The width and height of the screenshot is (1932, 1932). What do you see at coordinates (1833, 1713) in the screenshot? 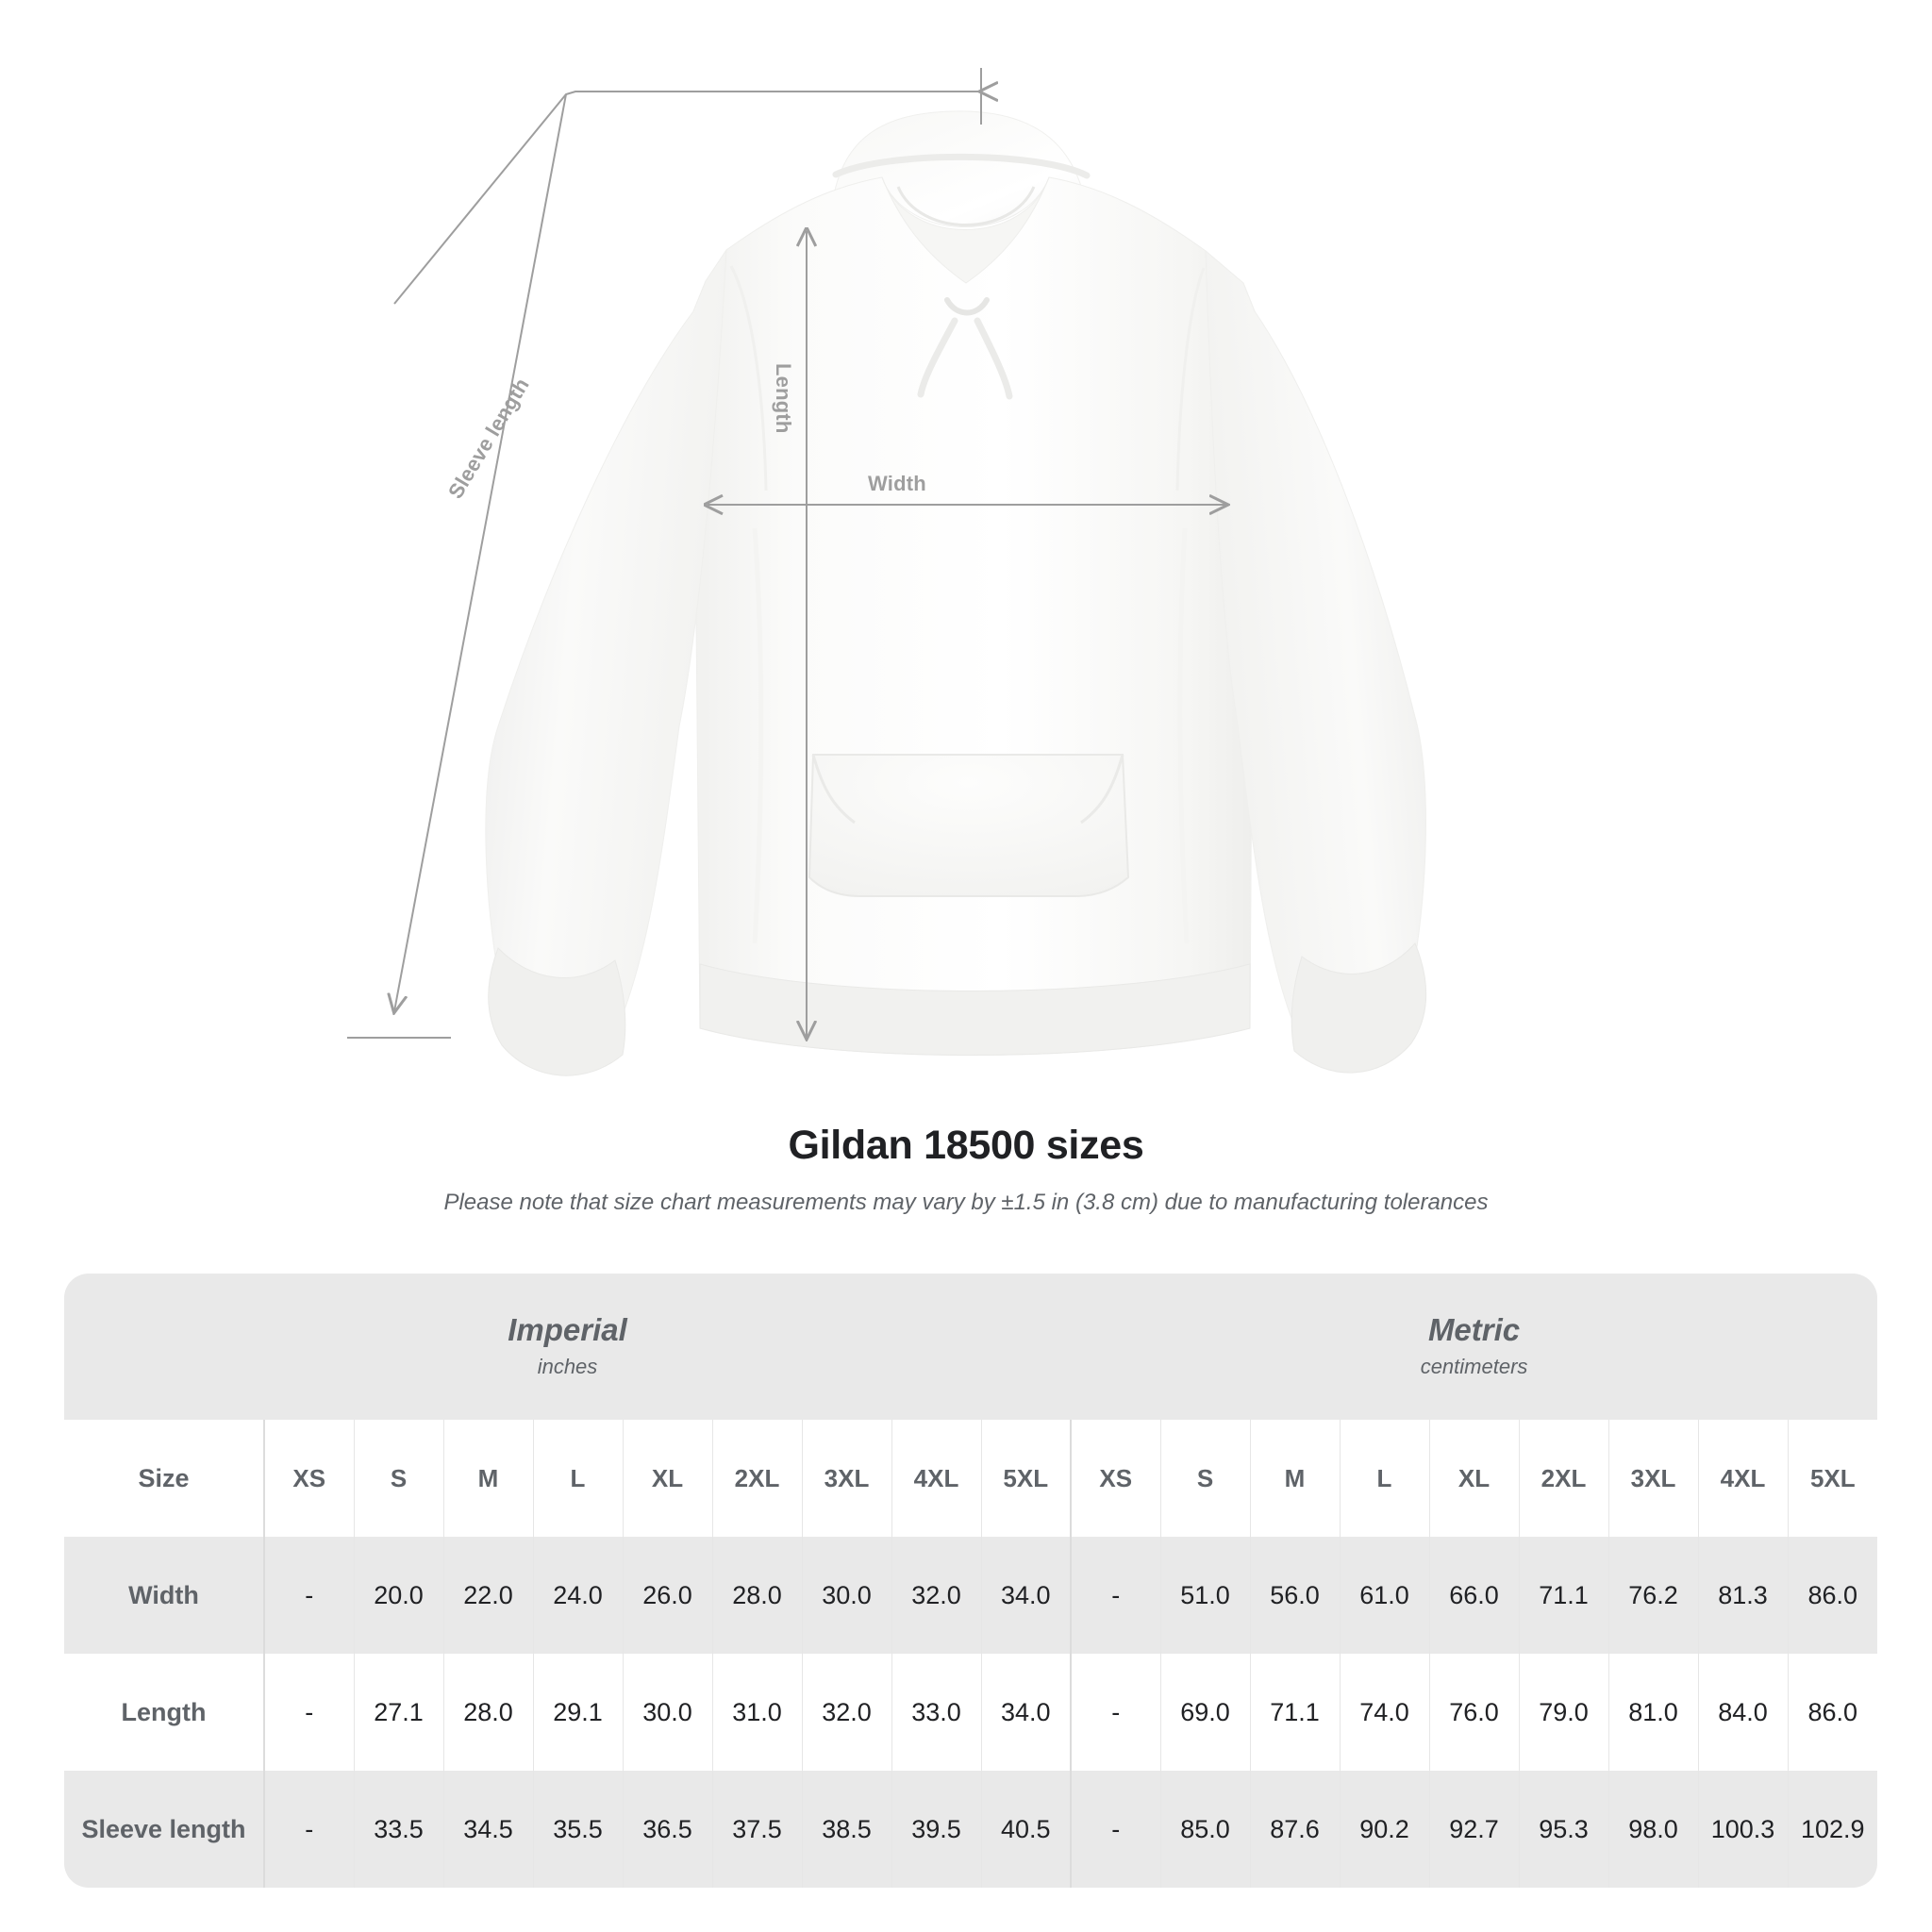
I see `cell-length-metric-5xl: 86.0` at bounding box center [1833, 1713].